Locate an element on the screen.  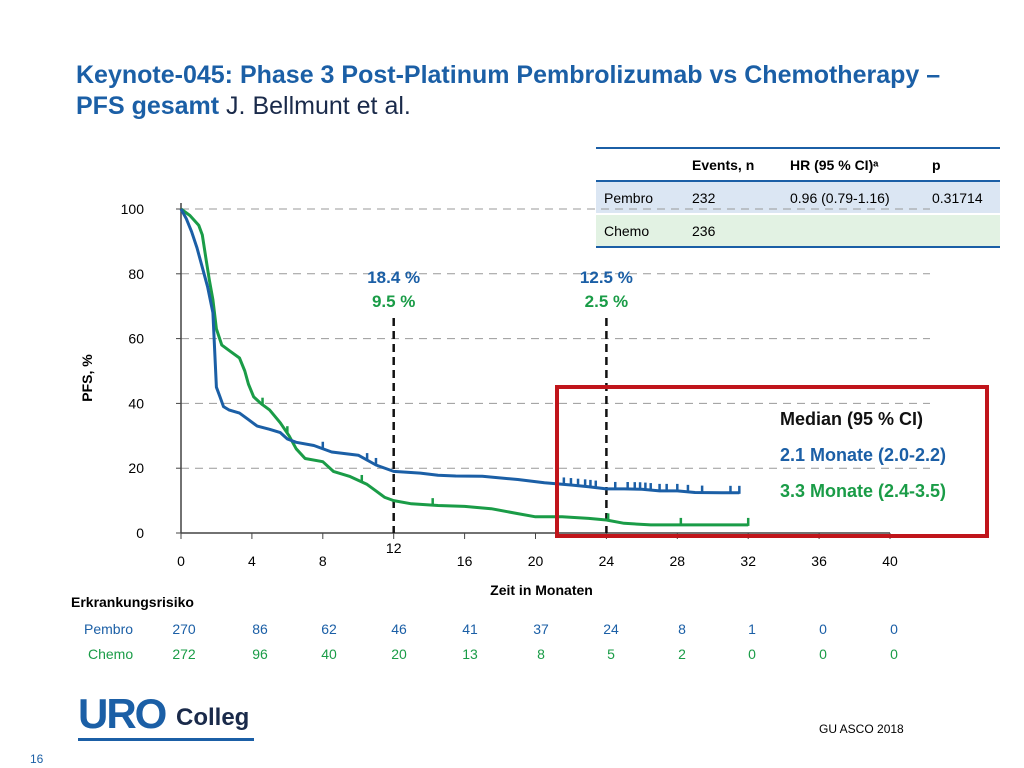
risk-cell: 13 is located at coordinates (470, 654).